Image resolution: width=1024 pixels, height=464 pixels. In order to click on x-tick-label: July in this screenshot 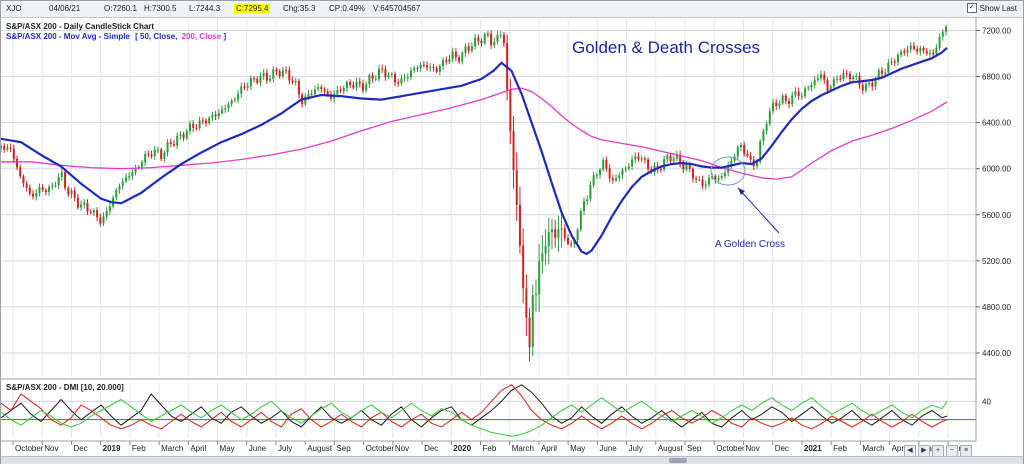, I will do `click(285, 448)`.